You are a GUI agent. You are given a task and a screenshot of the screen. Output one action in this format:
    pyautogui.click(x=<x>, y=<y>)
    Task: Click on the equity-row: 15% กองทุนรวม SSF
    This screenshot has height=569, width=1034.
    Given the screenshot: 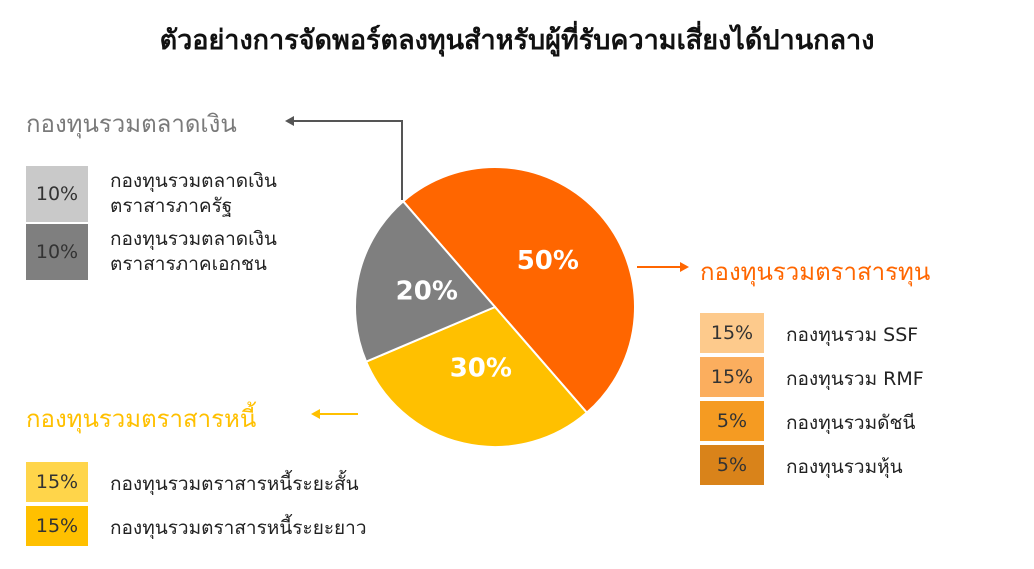 What is the action you would take?
    pyautogui.click(x=812, y=335)
    